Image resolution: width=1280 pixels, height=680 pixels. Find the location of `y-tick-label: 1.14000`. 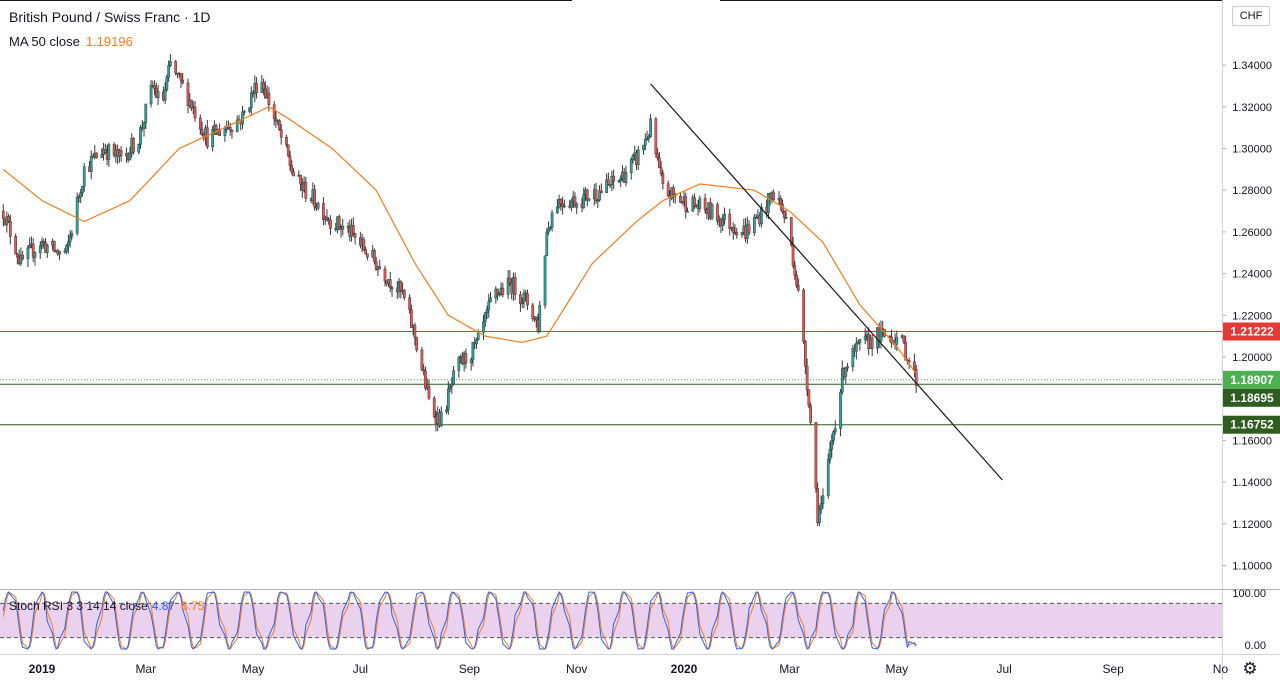

y-tick-label: 1.14000 is located at coordinates (1252, 483).